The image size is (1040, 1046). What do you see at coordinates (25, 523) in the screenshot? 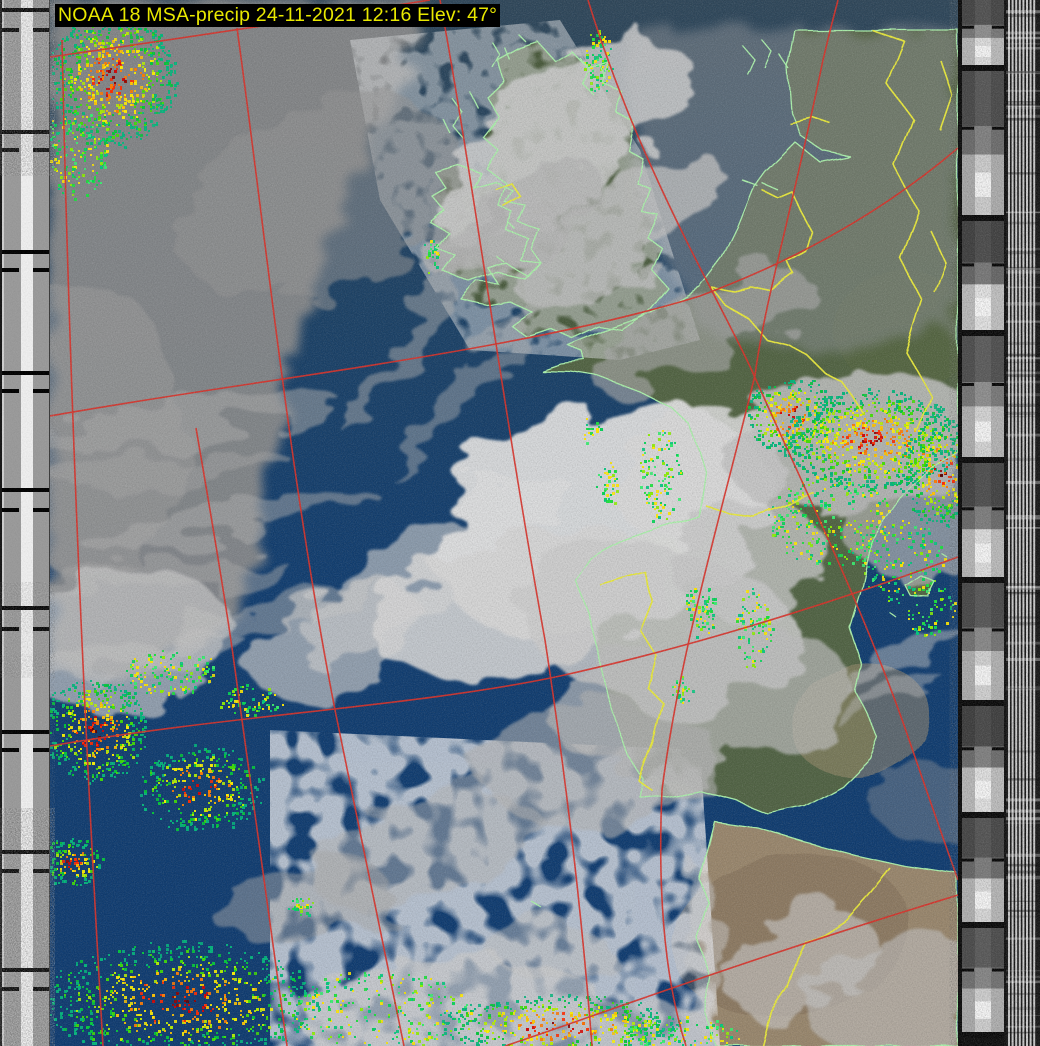
I see `left-telemetry-bar` at bounding box center [25, 523].